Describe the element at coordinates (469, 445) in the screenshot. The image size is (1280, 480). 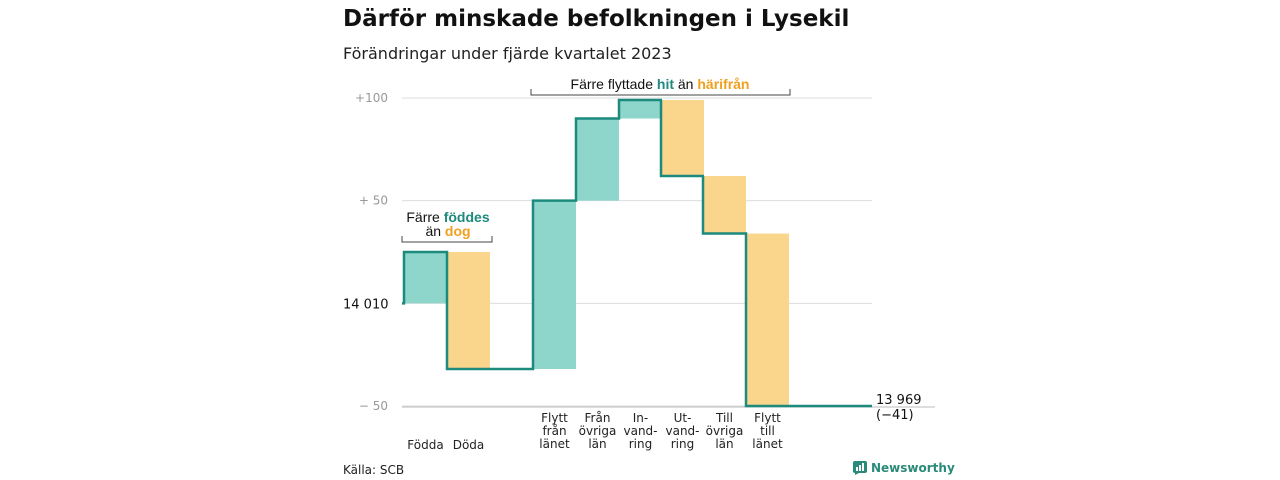
I see `x-category-label: Döda` at that location.